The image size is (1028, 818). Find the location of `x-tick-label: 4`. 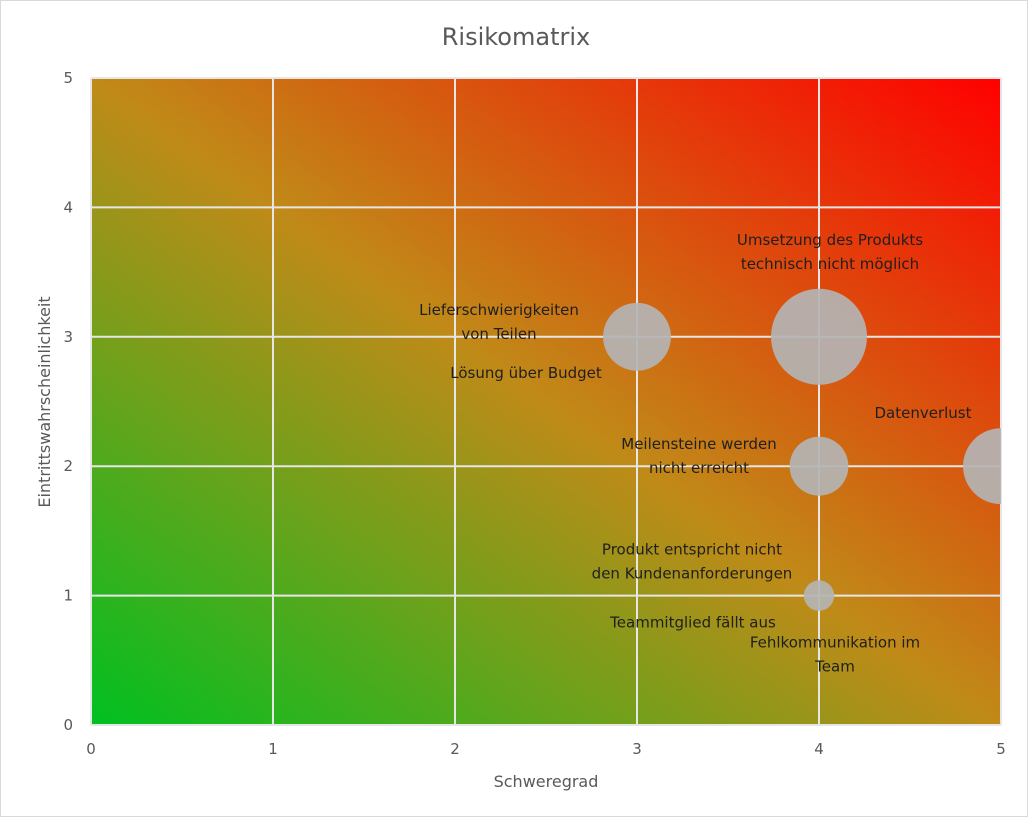

x-tick-label: 4 is located at coordinates (819, 749).